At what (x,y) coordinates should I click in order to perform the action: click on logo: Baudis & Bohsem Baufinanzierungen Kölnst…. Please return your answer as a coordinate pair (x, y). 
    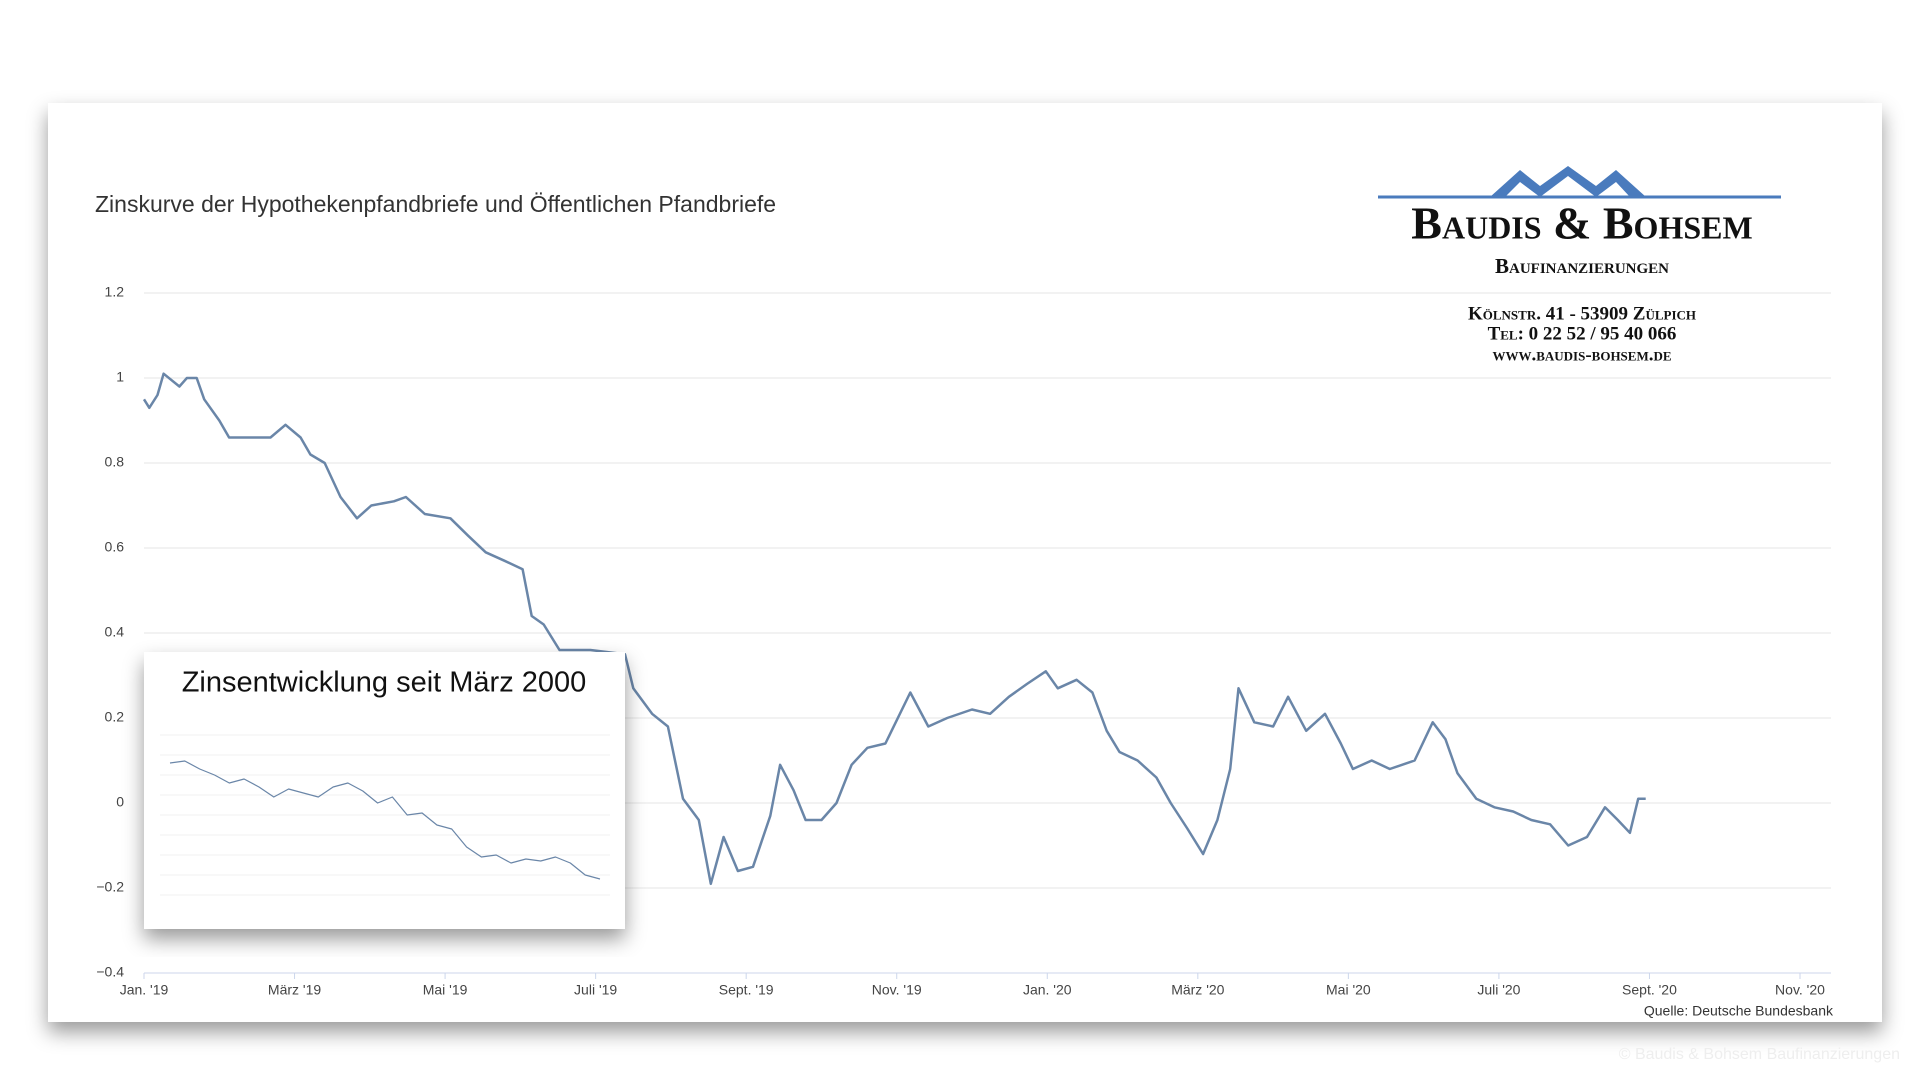
    Looking at the image, I should click on (1579, 265).